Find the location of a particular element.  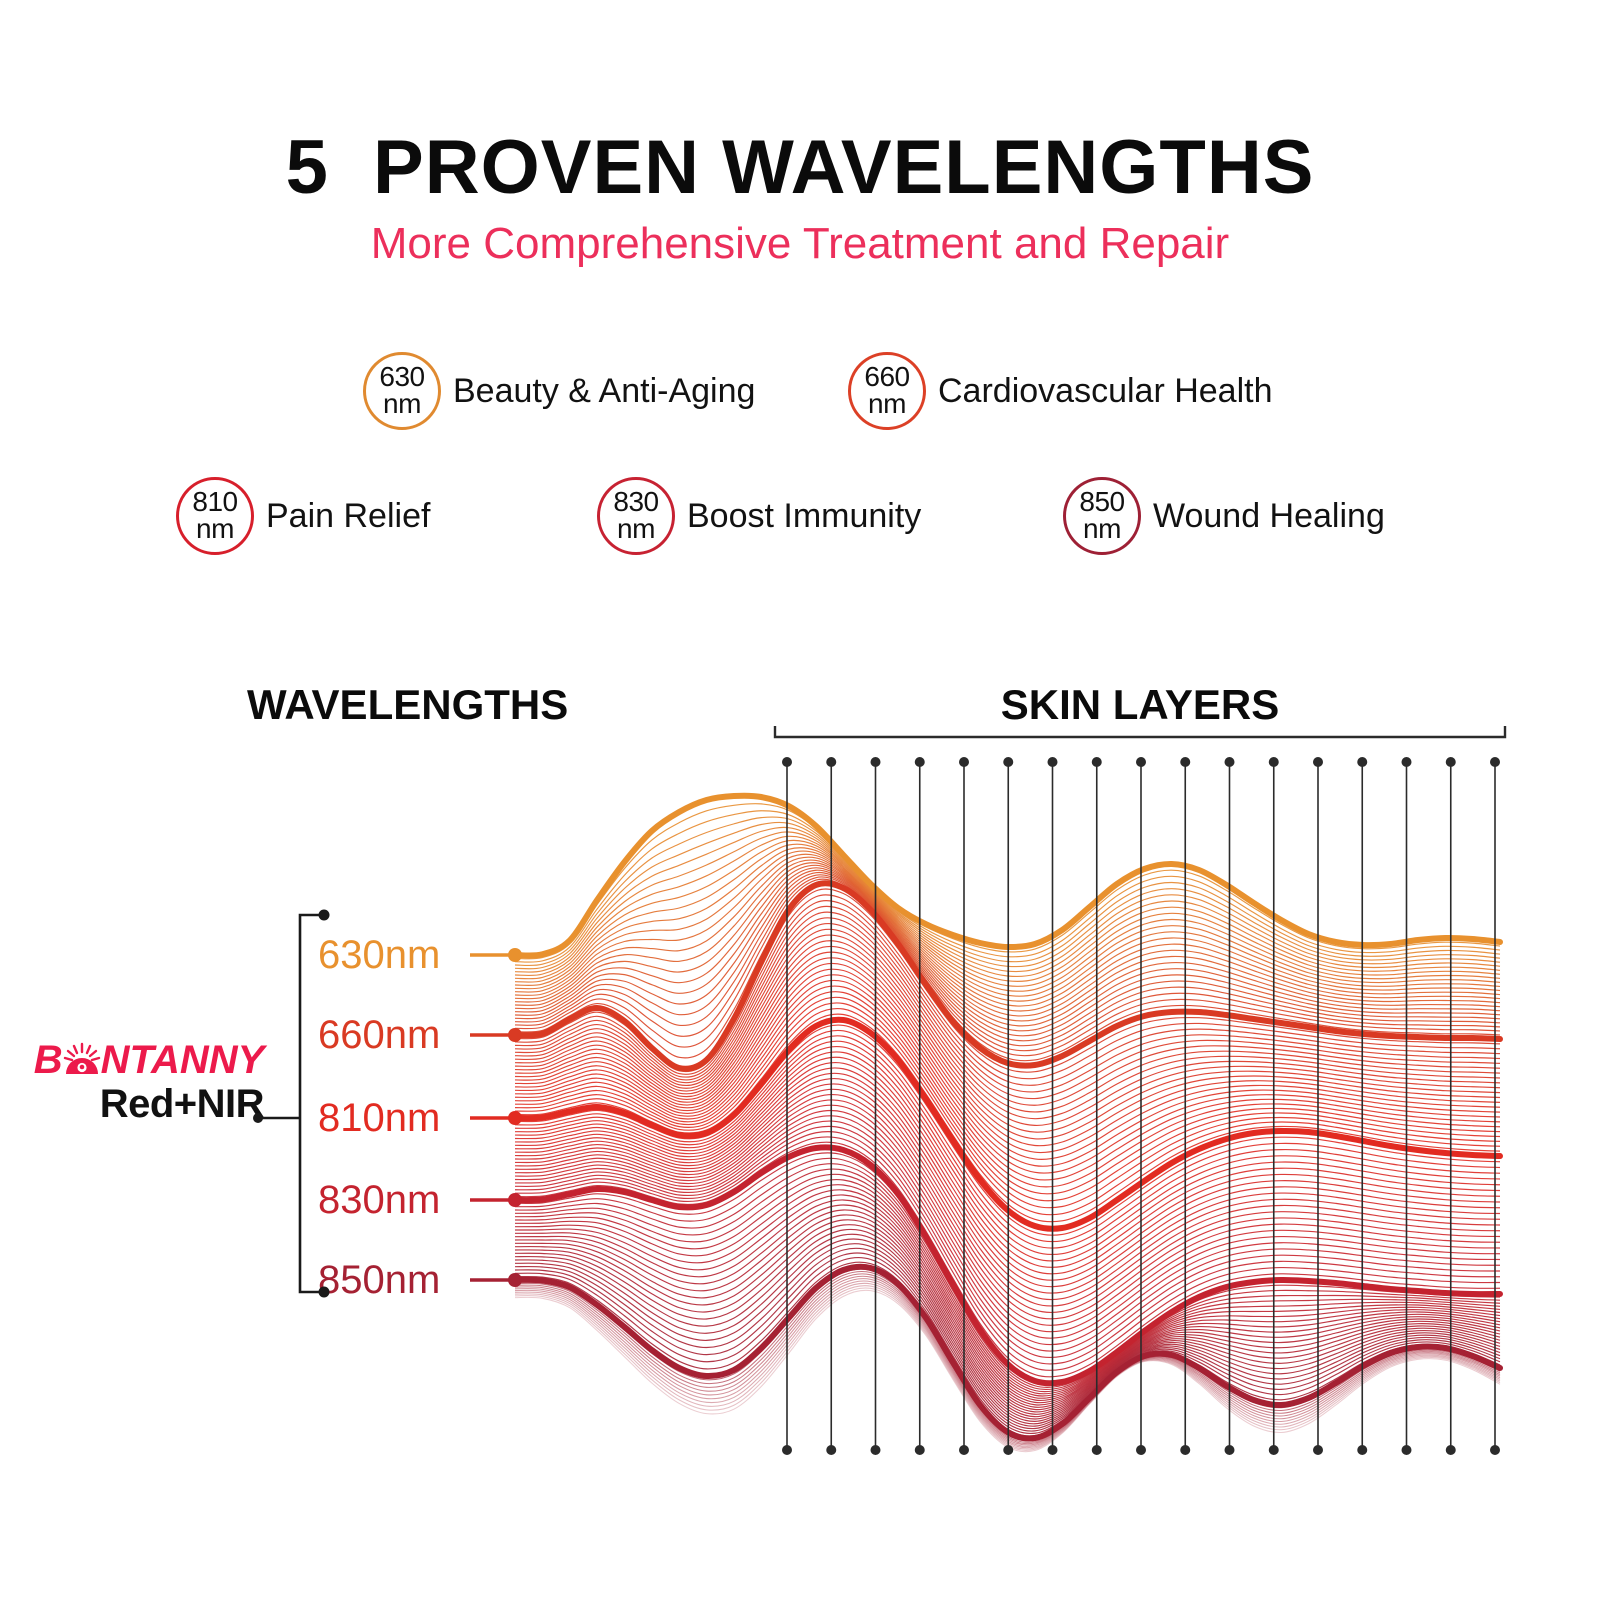

wavelength-badge-850: 850 nm Wound Healing is located at coordinates (1224, 516).